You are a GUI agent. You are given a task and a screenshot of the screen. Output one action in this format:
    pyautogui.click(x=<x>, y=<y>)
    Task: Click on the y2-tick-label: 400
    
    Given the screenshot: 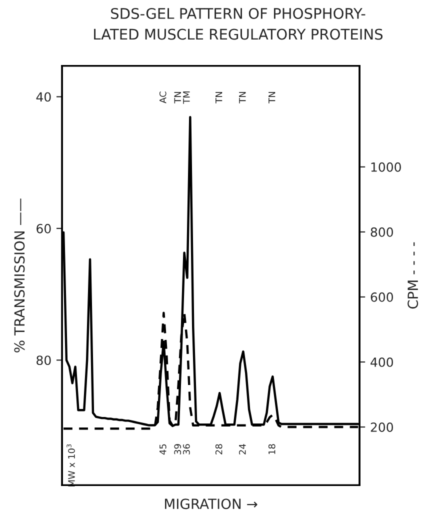 What is the action you would take?
    pyautogui.click(x=381, y=362)
    